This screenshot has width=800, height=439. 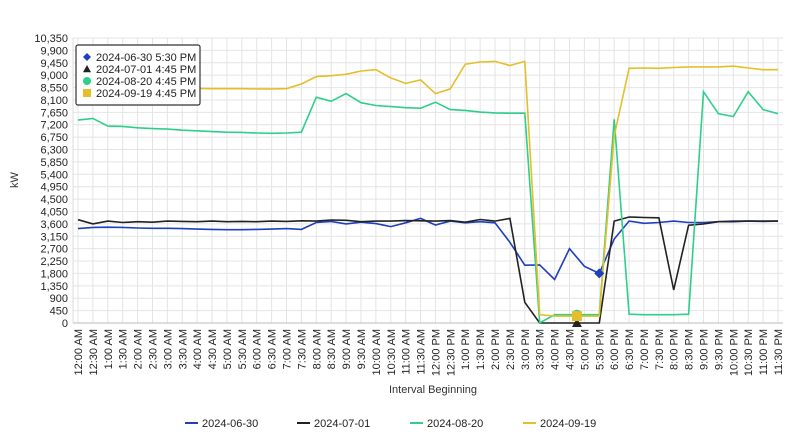 What do you see at coordinates (54, 200) in the screenshot?
I see `y-tick-label: 4,500` at bounding box center [54, 200].